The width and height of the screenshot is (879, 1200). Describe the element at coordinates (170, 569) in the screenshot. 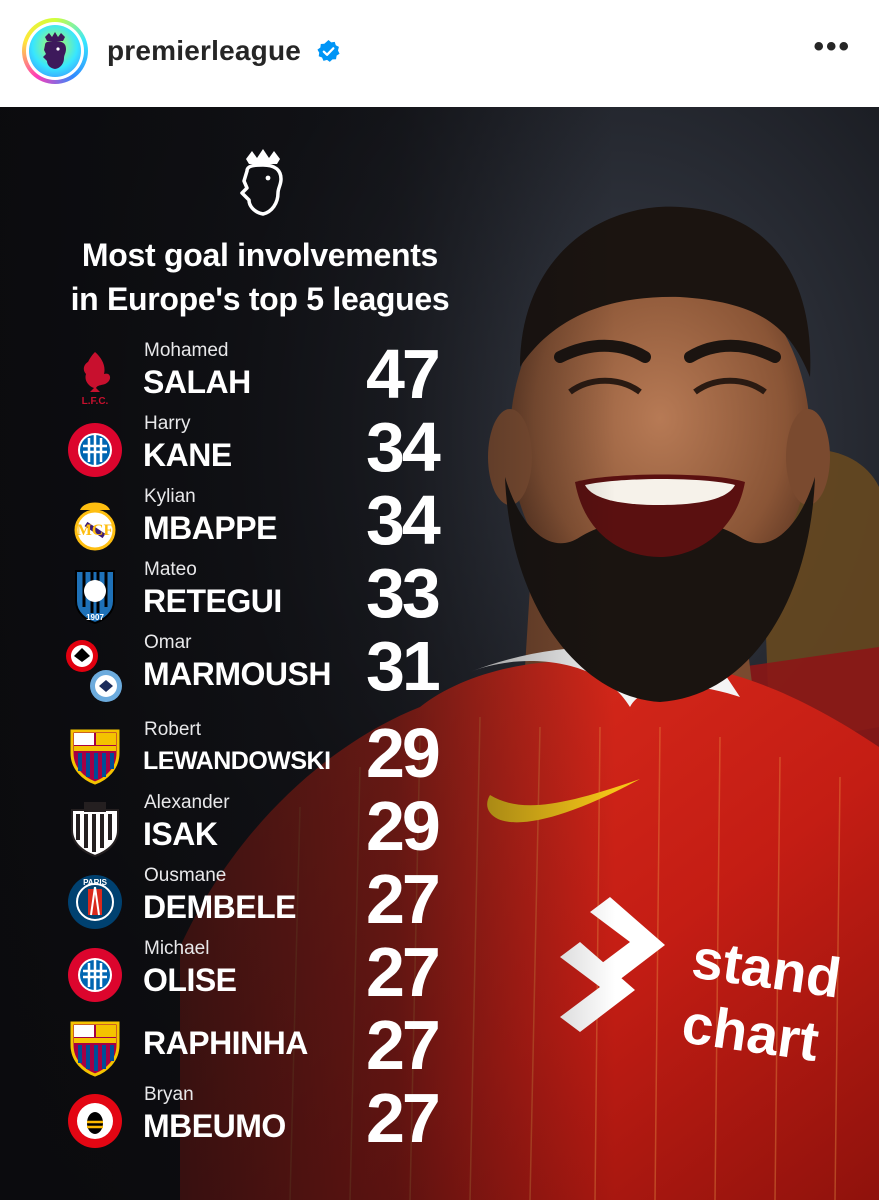

I see `player-first-name: Mateo` at that location.